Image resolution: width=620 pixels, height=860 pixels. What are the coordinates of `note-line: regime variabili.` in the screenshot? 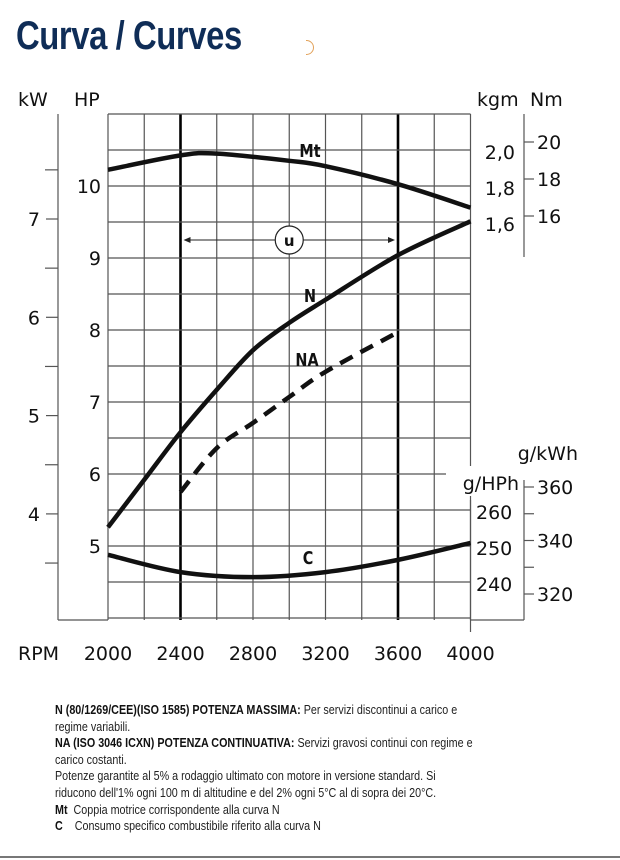 It's located at (313, 727).